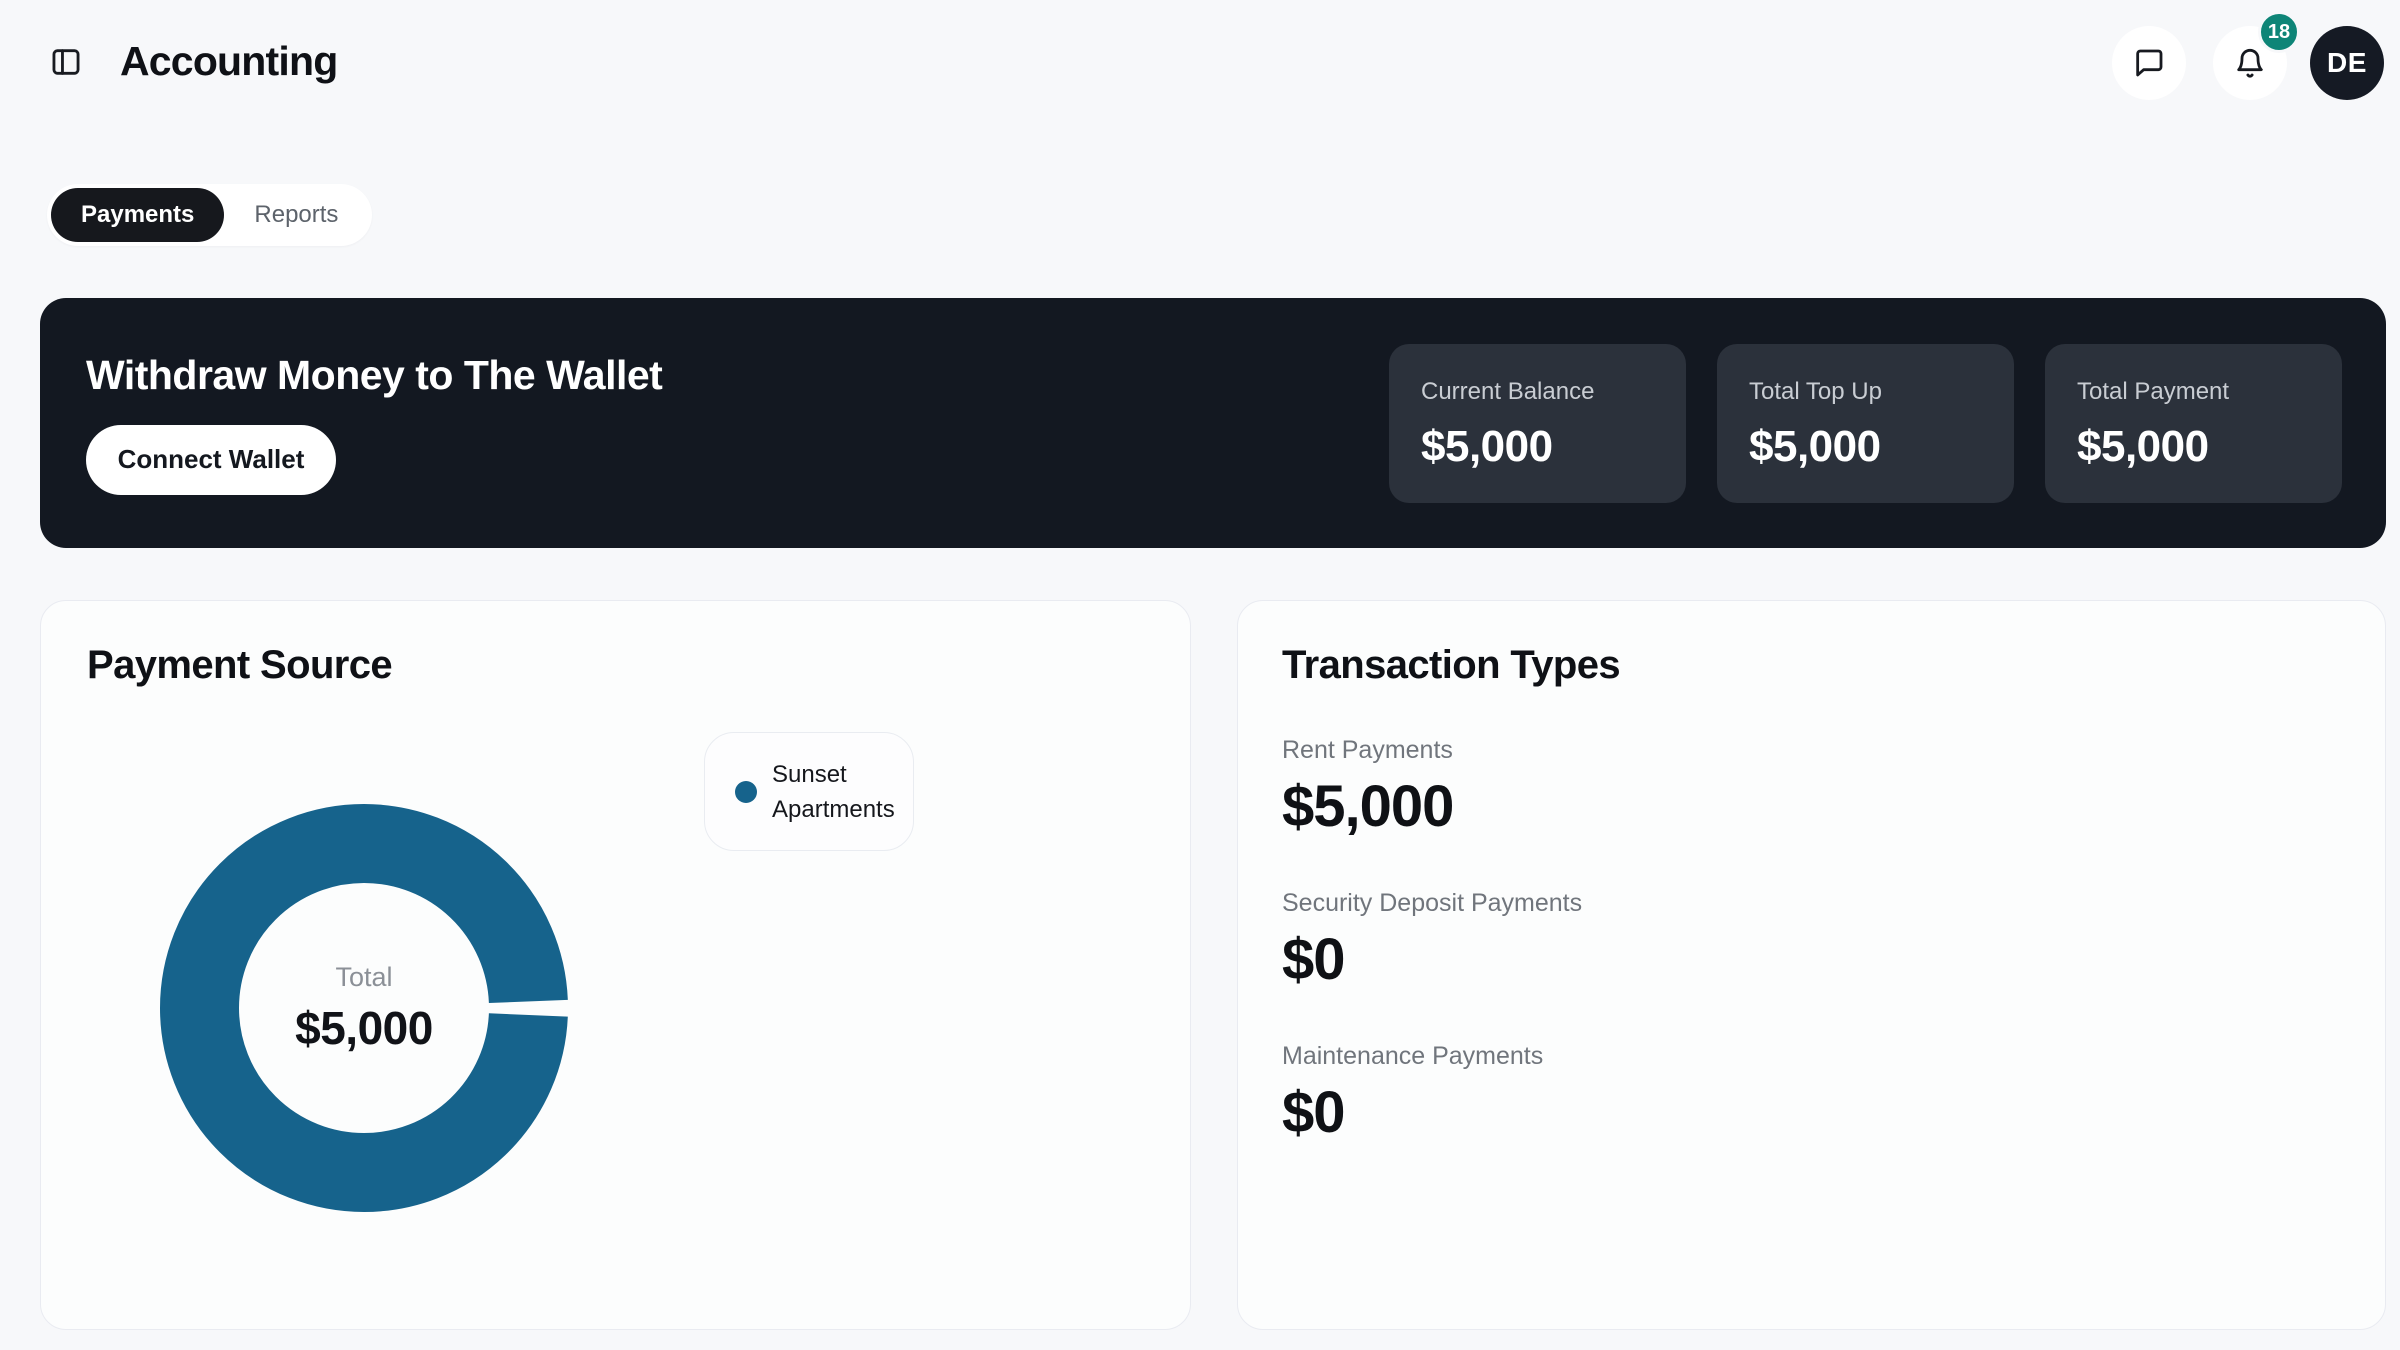  I want to click on connect-wallet-button: Connect Wallet, so click(211, 459).